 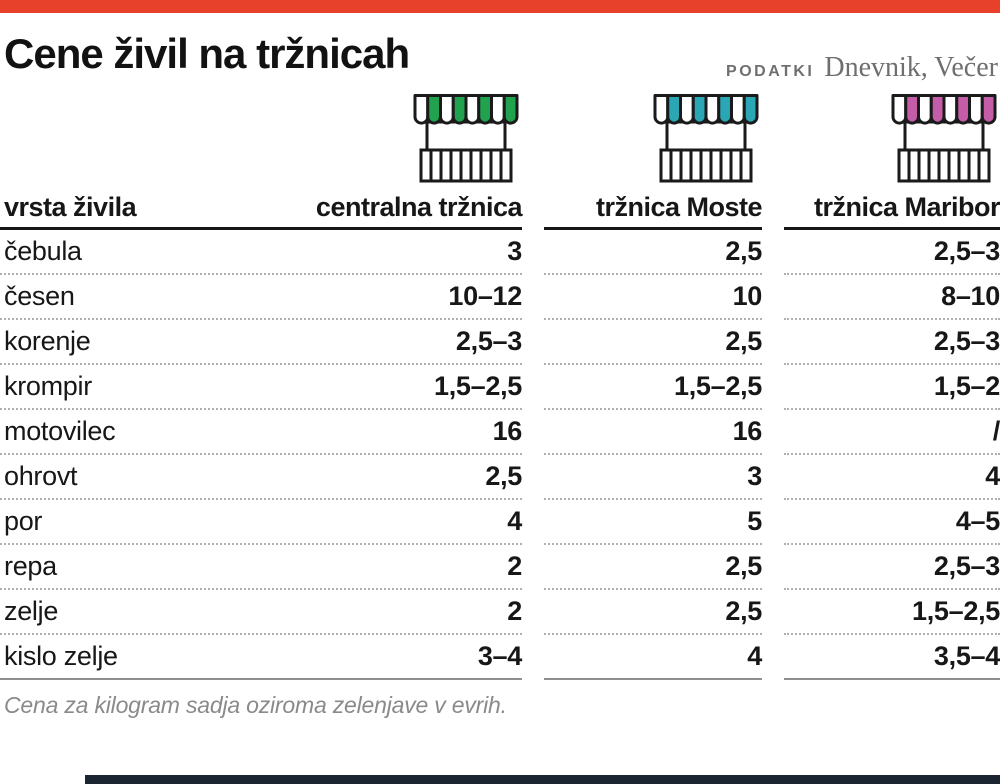 I want to click on column-header-maribor: tržnica Maribor, so click(x=906, y=207).